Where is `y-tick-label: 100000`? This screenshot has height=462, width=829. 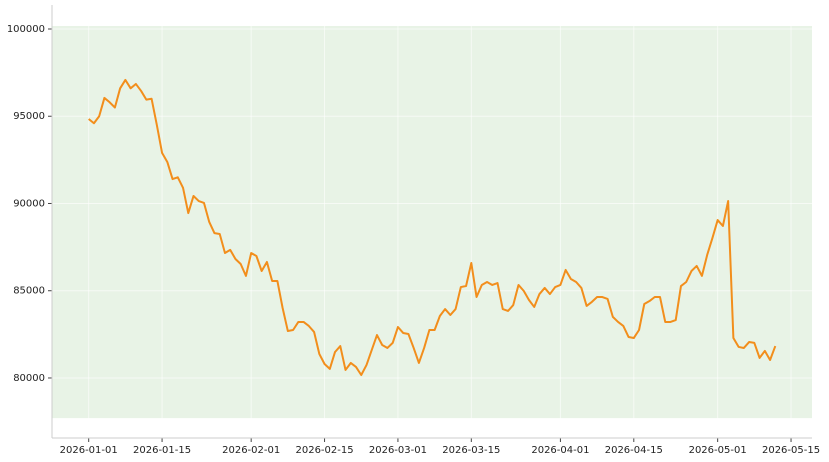
y-tick-label: 100000 is located at coordinates (26, 29).